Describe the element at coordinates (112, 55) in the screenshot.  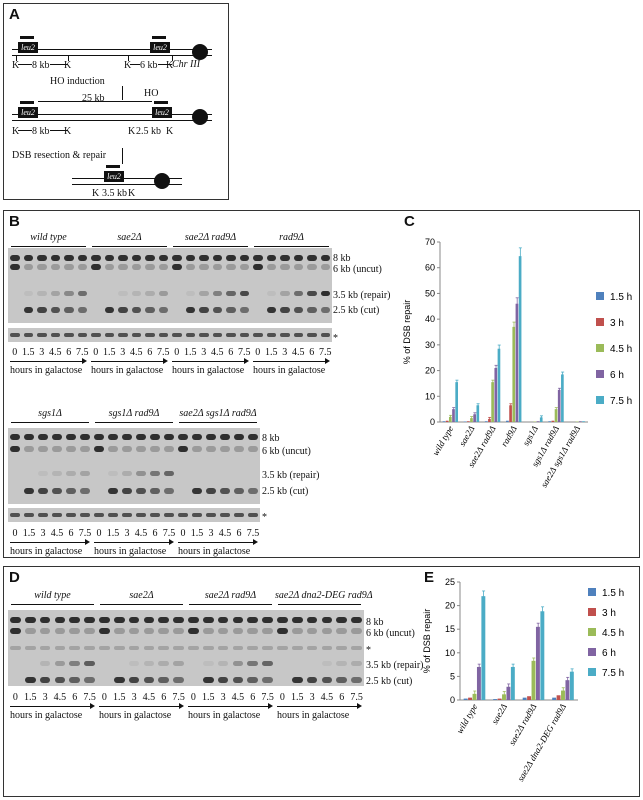
I see `chromosome-top-lower` at that location.